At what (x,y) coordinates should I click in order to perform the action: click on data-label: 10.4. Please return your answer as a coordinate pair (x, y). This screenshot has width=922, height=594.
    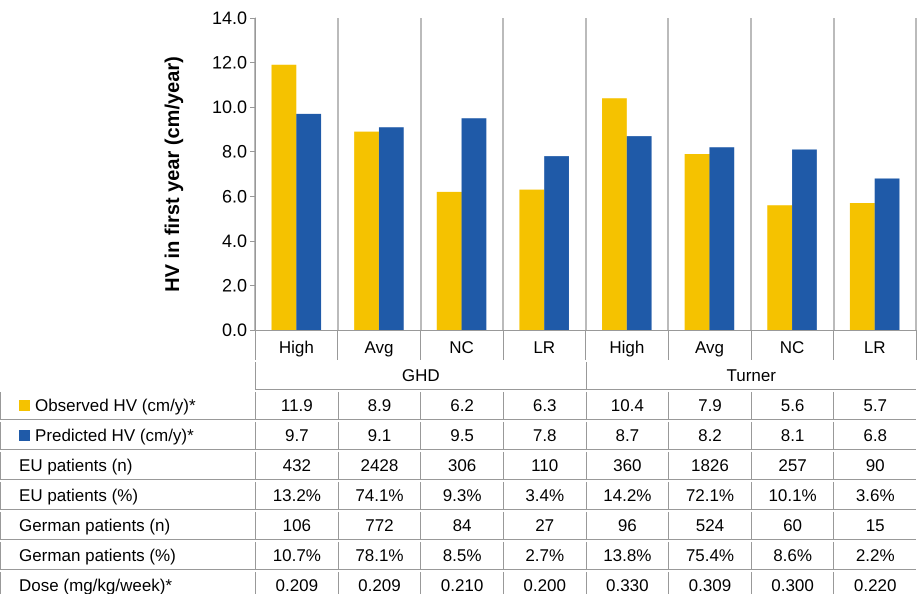
    Looking at the image, I should click on (627, 406).